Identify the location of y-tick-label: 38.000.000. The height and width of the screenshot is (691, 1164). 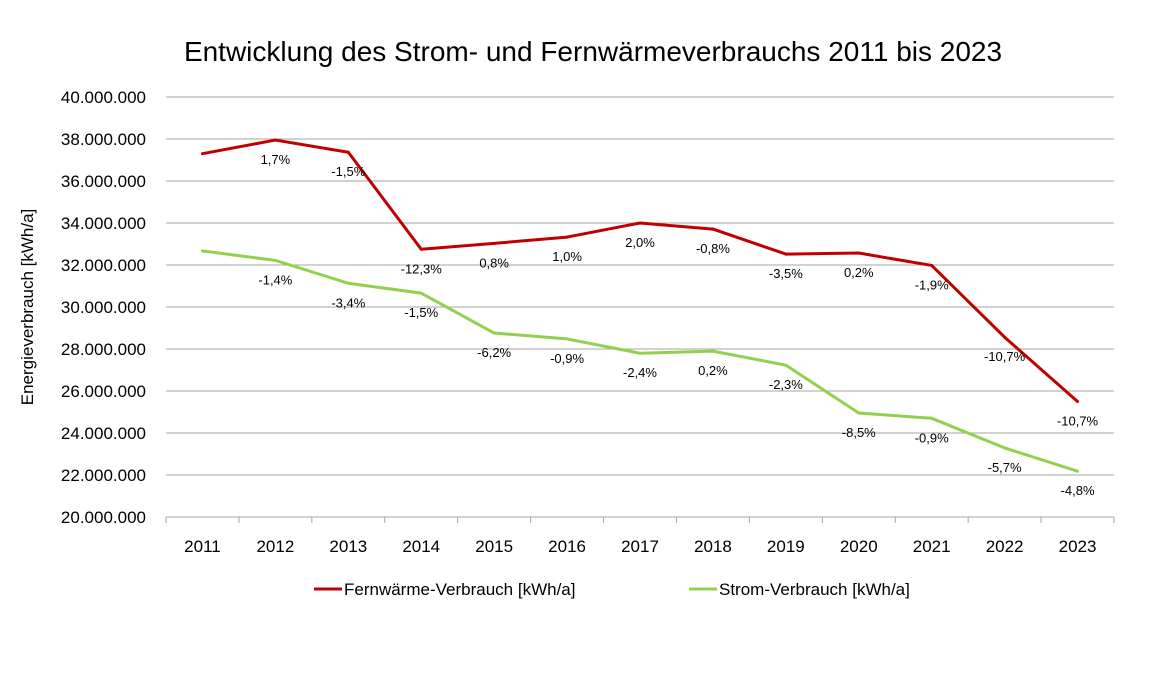
(103, 139).